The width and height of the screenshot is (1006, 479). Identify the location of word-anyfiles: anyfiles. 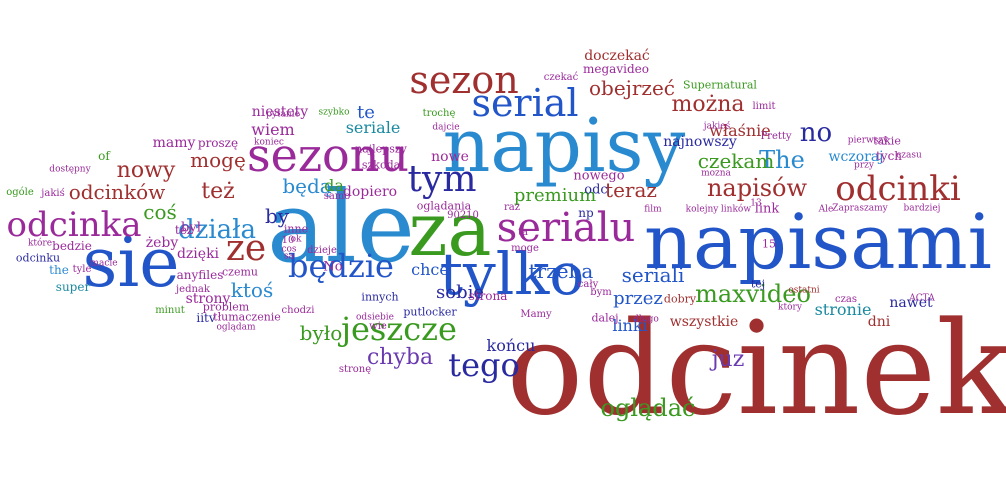
(200, 275).